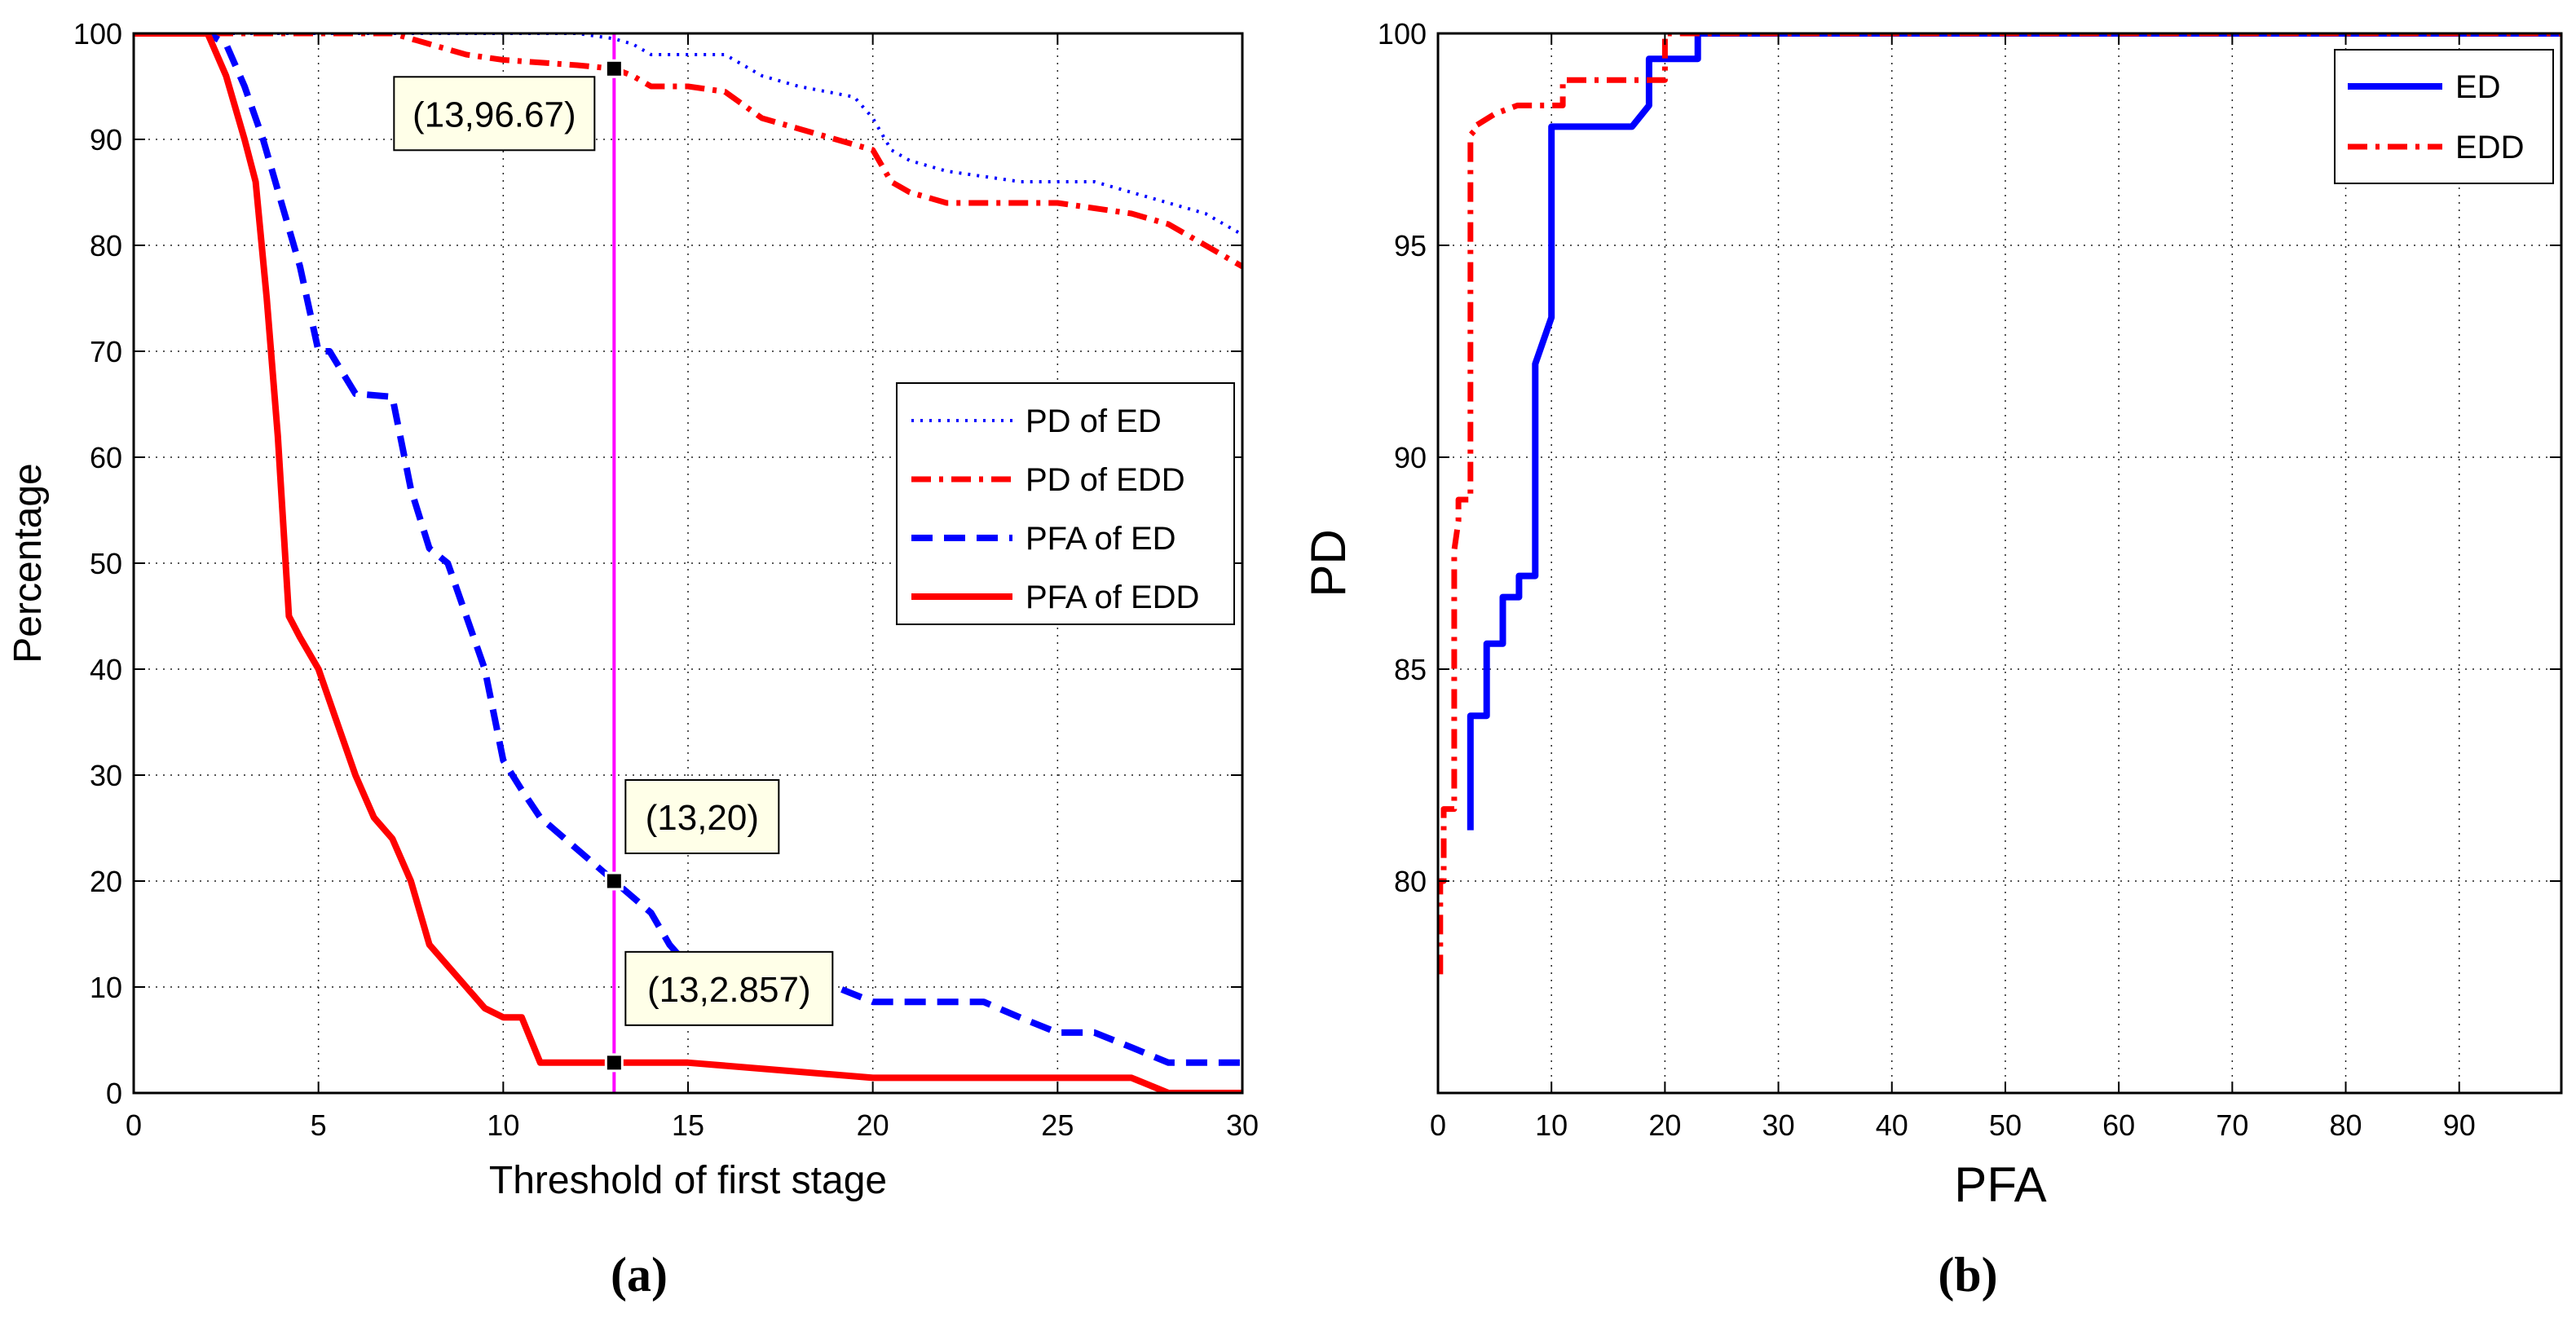 Image resolution: width=2576 pixels, height=1322 pixels. I want to click on x-tick-label: 80, so click(2346, 1125).